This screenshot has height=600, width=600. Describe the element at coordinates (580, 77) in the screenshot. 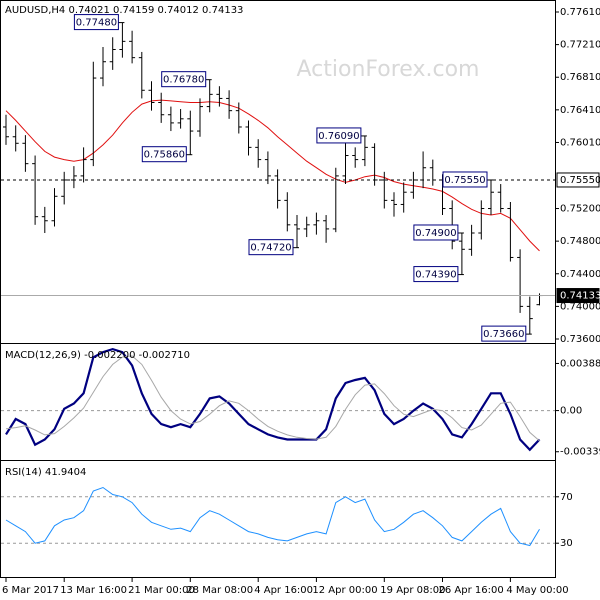

I see `y-tick-label: 0.76810` at that location.